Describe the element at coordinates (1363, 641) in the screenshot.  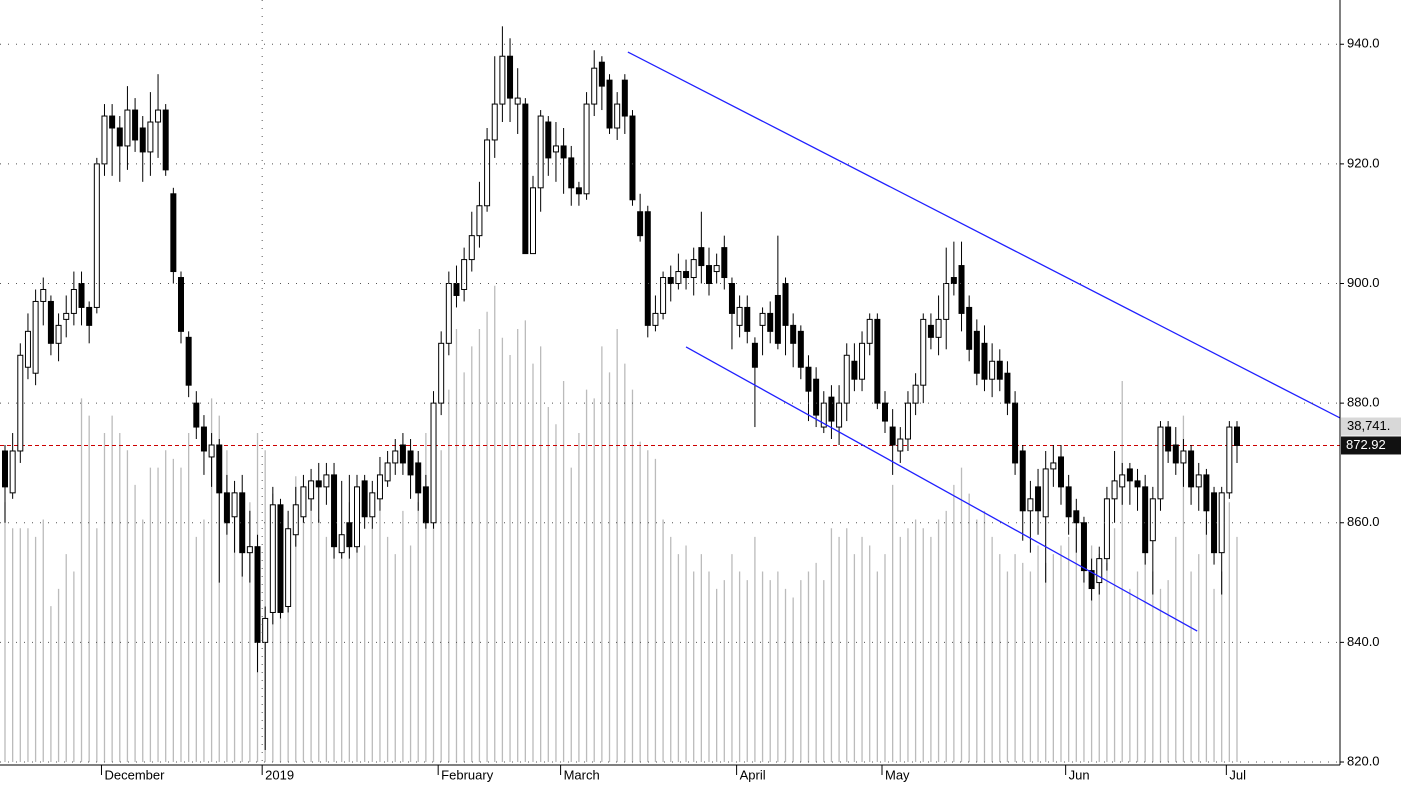
I see `y-tick-label: 840.0` at that location.